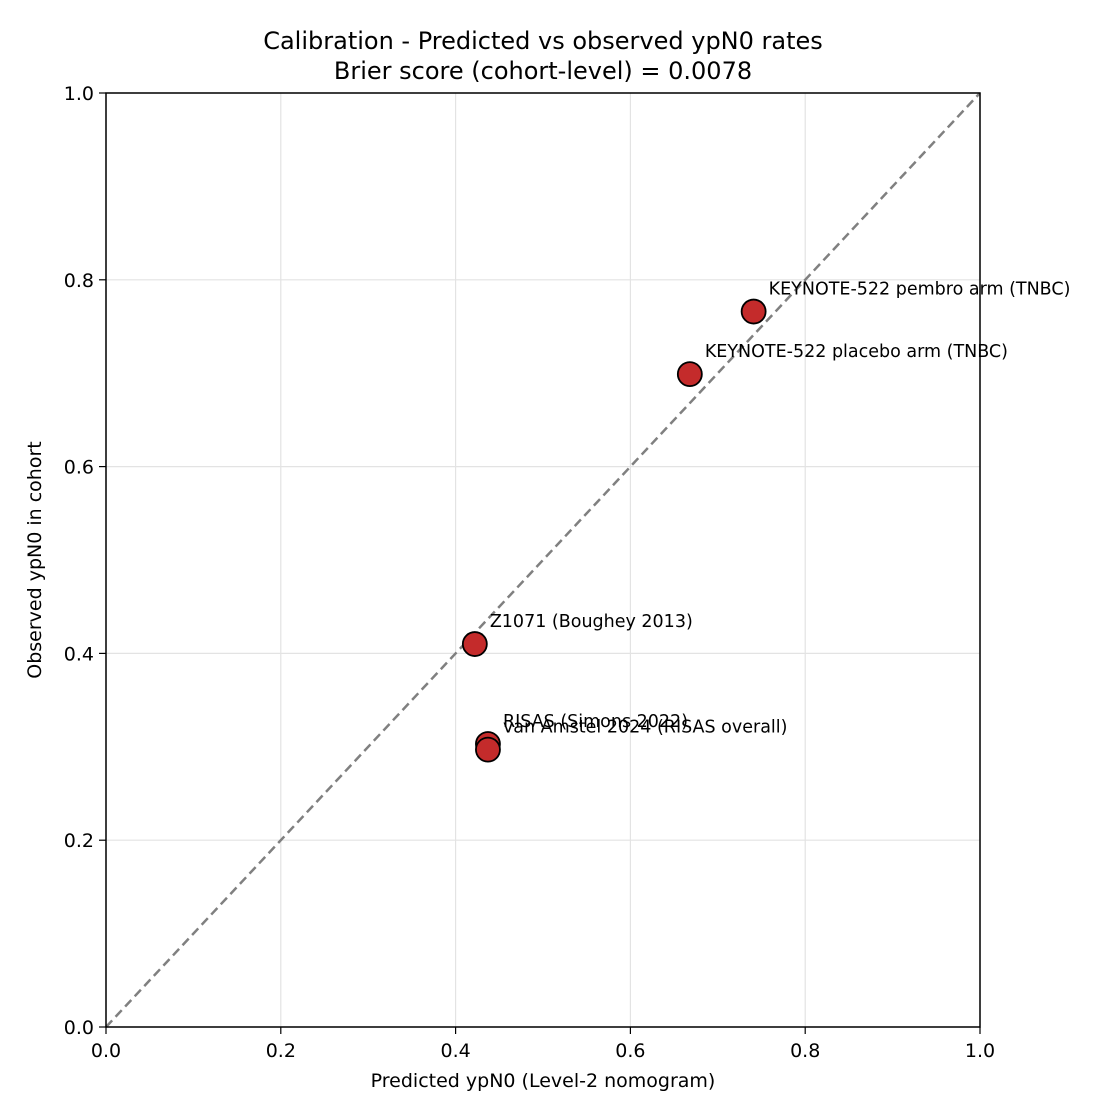  I want to click on x-tick-label: 0.2, so click(281, 1051).